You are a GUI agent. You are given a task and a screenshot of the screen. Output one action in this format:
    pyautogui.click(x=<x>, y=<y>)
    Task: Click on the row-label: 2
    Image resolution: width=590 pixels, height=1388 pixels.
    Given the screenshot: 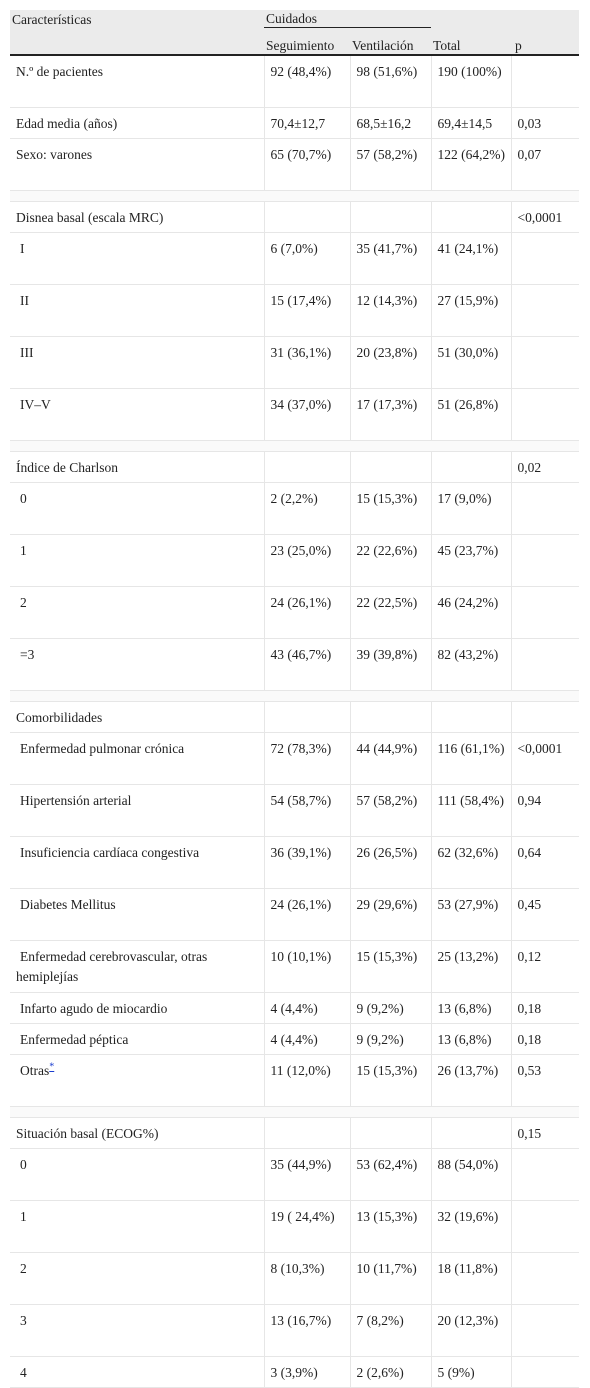 What is the action you would take?
    pyautogui.click(x=137, y=612)
    